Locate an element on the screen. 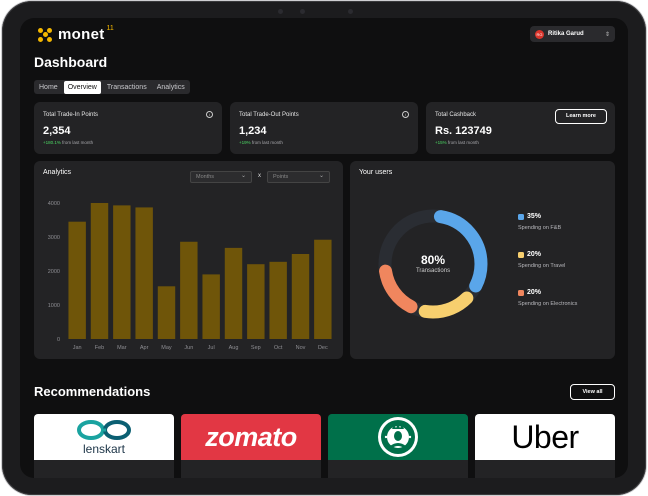  x-tick-label: Oct is located at coordinates (278, 348).